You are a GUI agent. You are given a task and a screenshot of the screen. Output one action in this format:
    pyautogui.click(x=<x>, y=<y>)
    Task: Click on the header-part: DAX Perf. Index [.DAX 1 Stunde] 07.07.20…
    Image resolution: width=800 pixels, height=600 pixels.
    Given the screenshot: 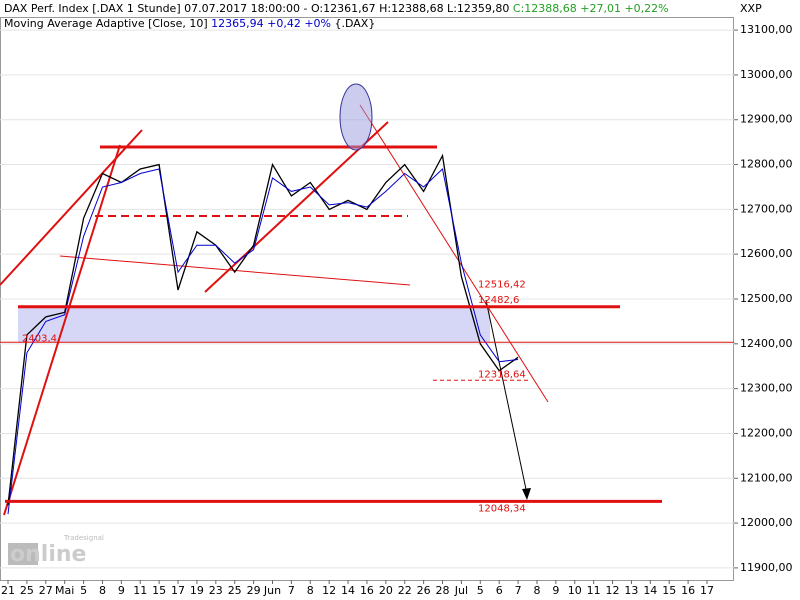 What is the action you would take?
    pyautogui.click(x=258, y=8)
    